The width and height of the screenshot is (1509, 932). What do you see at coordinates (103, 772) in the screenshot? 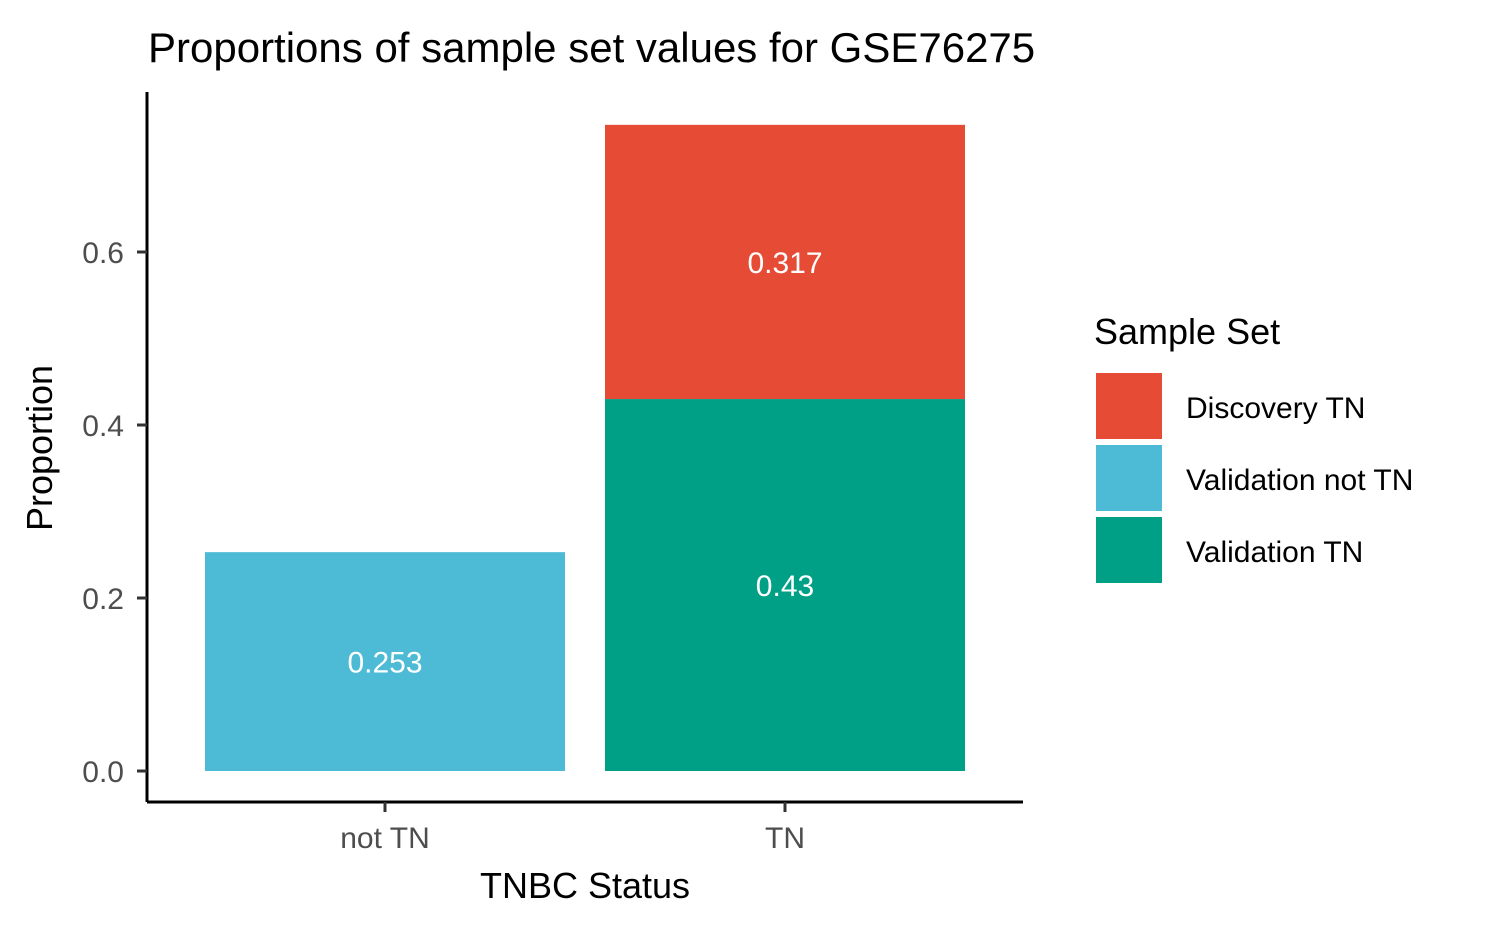
I see `y-tick-label: 0.0` at bounding box center [103, 772].